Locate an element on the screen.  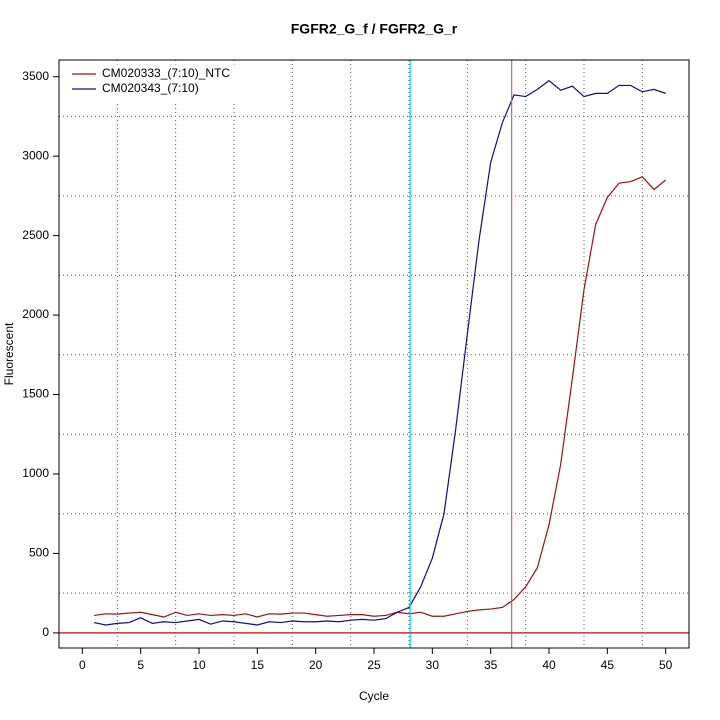
legend-label: CM020333_(7:10)_NTC is located at coordinates (166, 73).